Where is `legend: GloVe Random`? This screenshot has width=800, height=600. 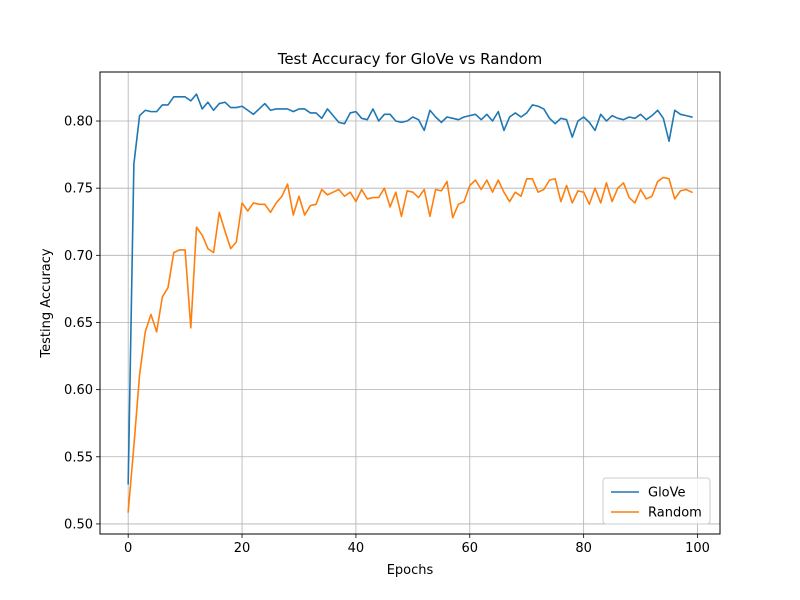
legend: GloVe Random is located at coordinates (656, 501).